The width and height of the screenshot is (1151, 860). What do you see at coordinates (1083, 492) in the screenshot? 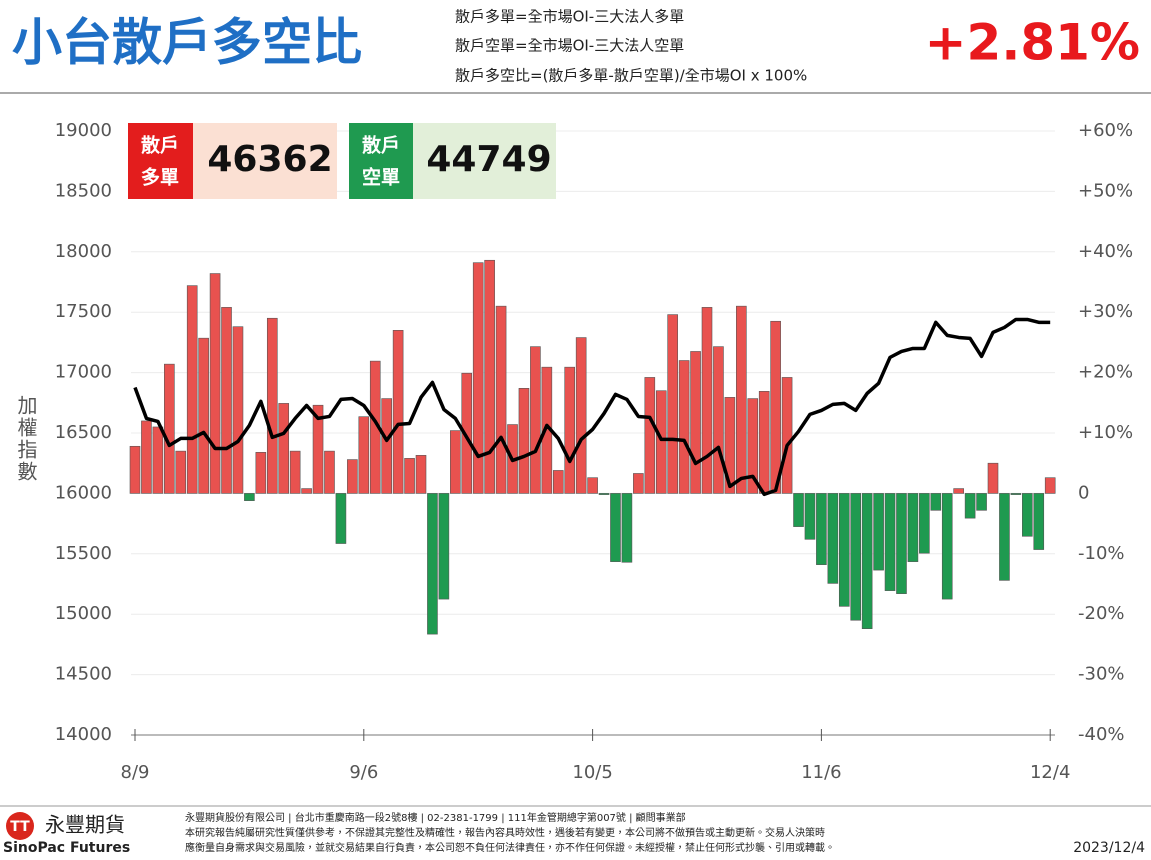
I see `y2-tick-label: 0` at bounding box center [1083, 492].